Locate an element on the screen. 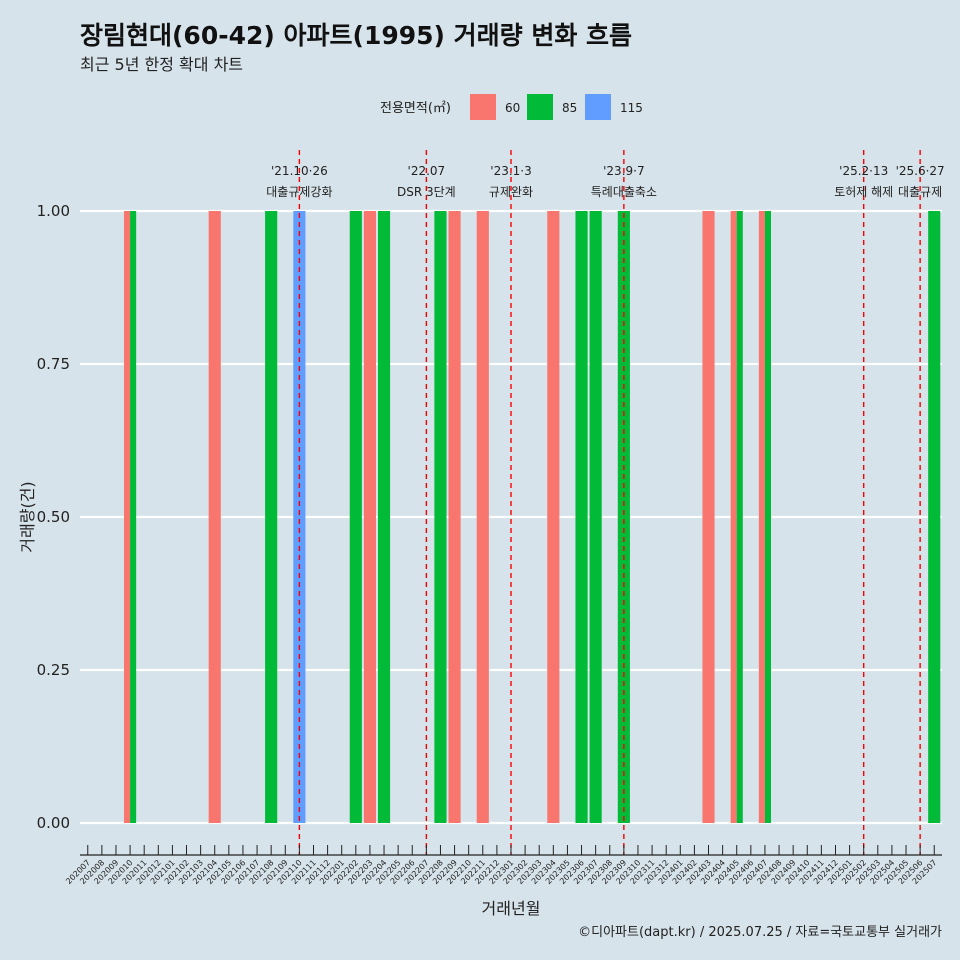 This screenshot has width=960, height=960. y-tick-label: 0.50 is located at coordinates (53, 517).